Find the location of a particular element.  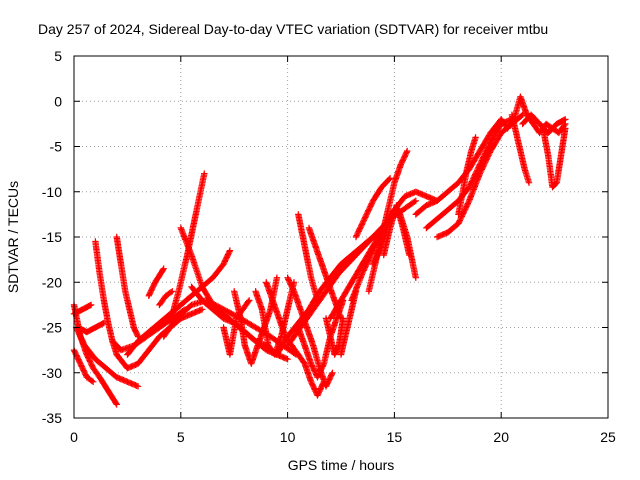

y-tick-label: -20 is located at coordinates (52, 282).